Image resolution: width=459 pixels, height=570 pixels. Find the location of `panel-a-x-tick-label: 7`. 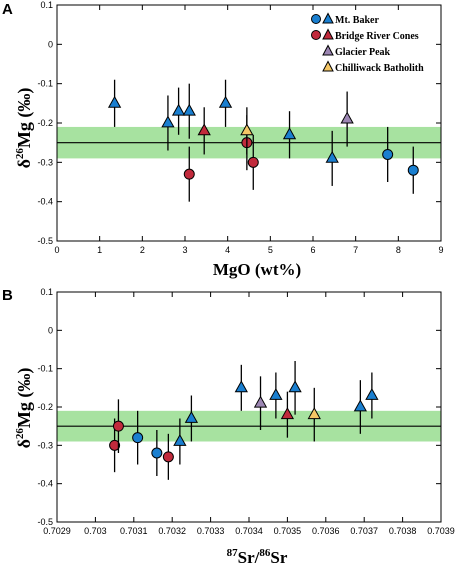

panel-a-x-tick-label: 7 is located at coordinates (355, 250).